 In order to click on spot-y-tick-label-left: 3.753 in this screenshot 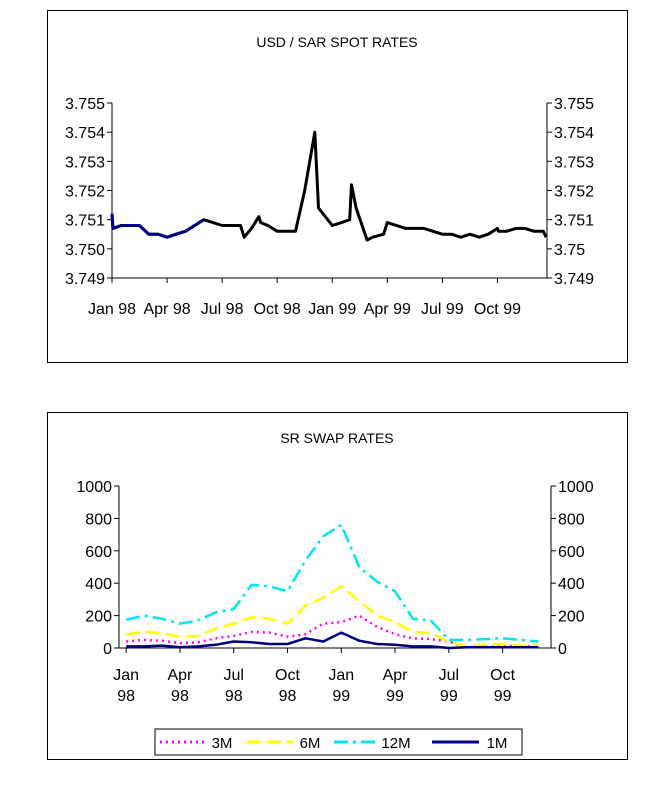, I will do `click(85, 162)`.